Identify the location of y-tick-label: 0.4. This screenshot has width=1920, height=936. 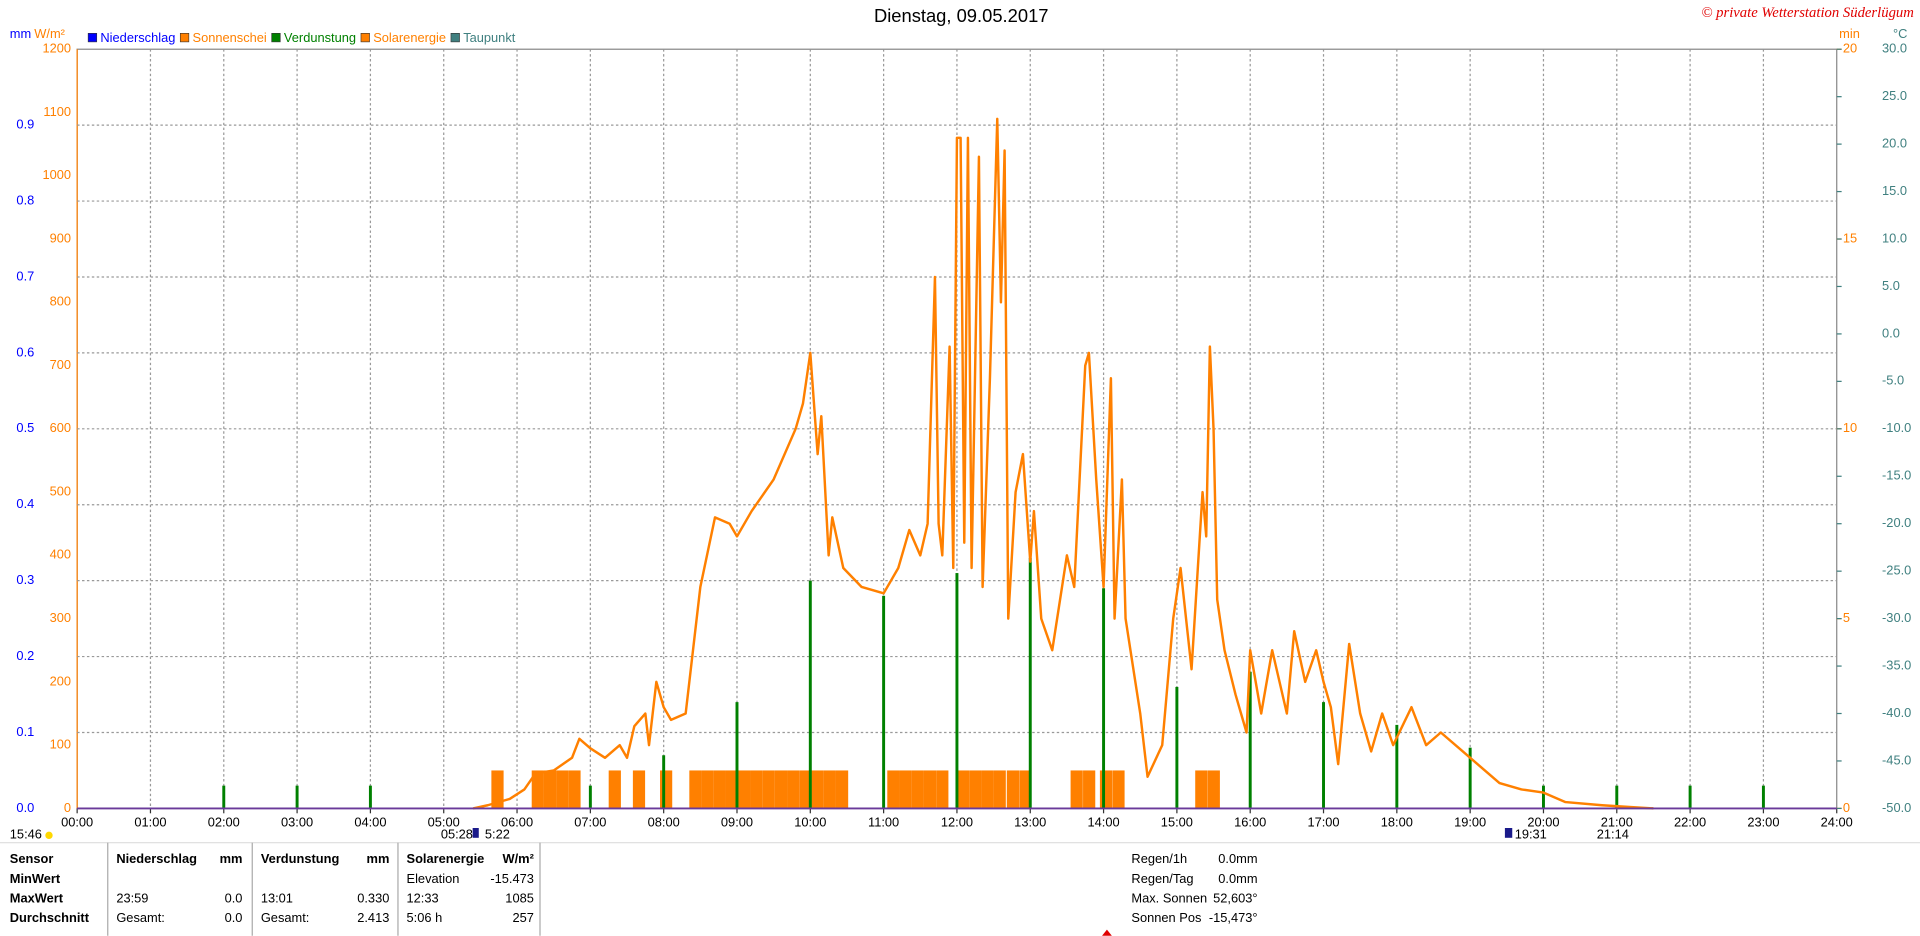
(25, 503).